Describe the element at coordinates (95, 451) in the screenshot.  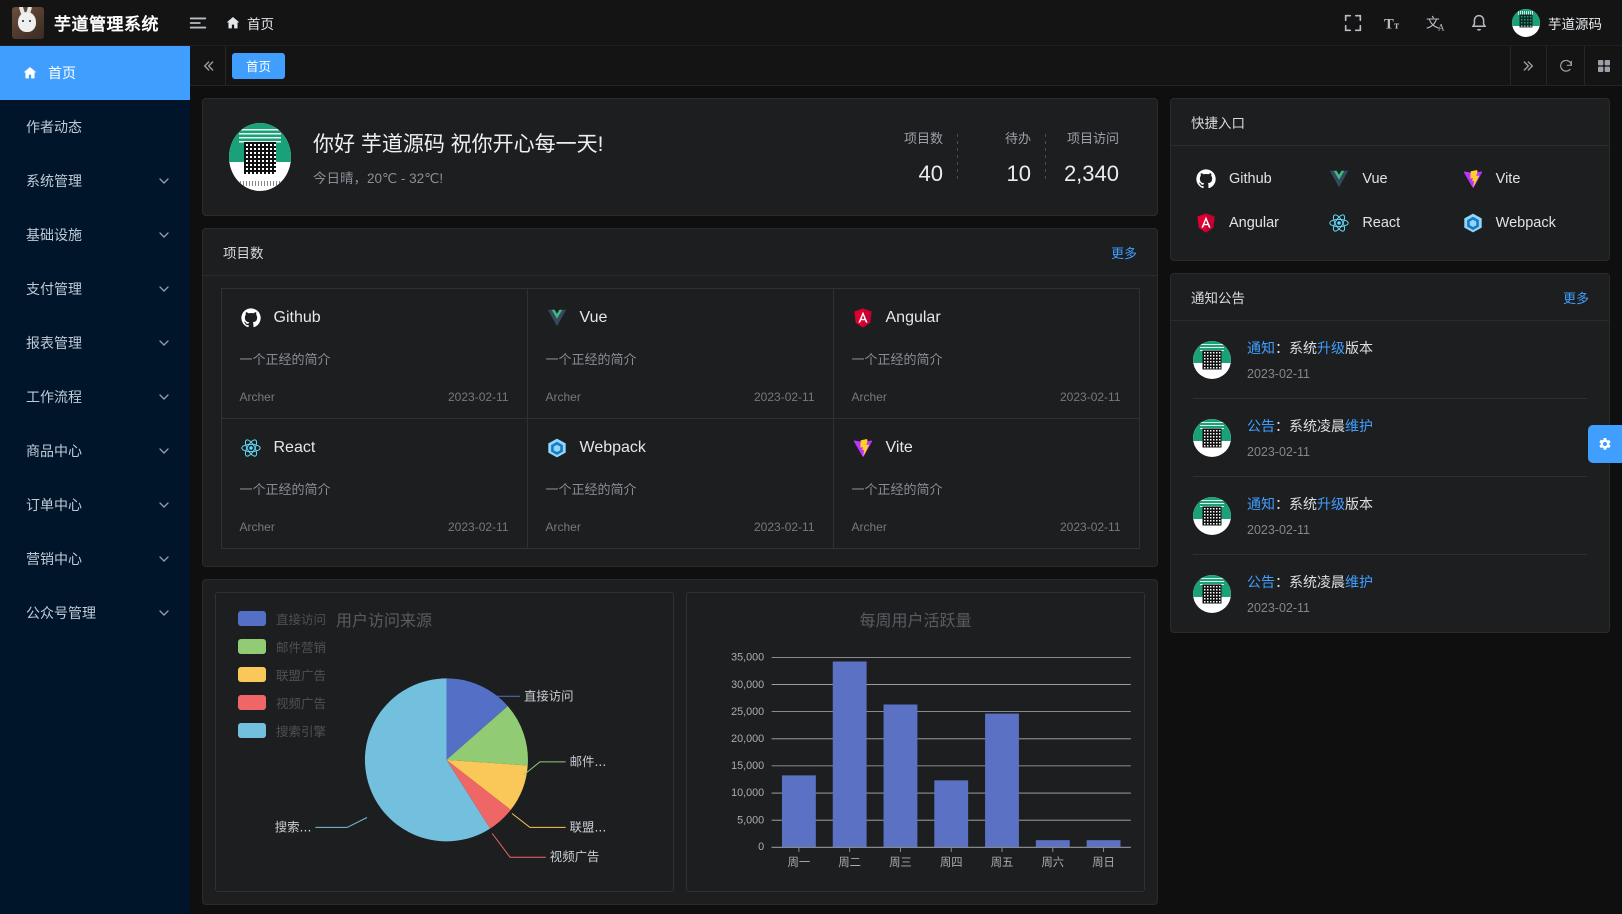
I see `sidebar-item-product-center: 商品中心` at that location.